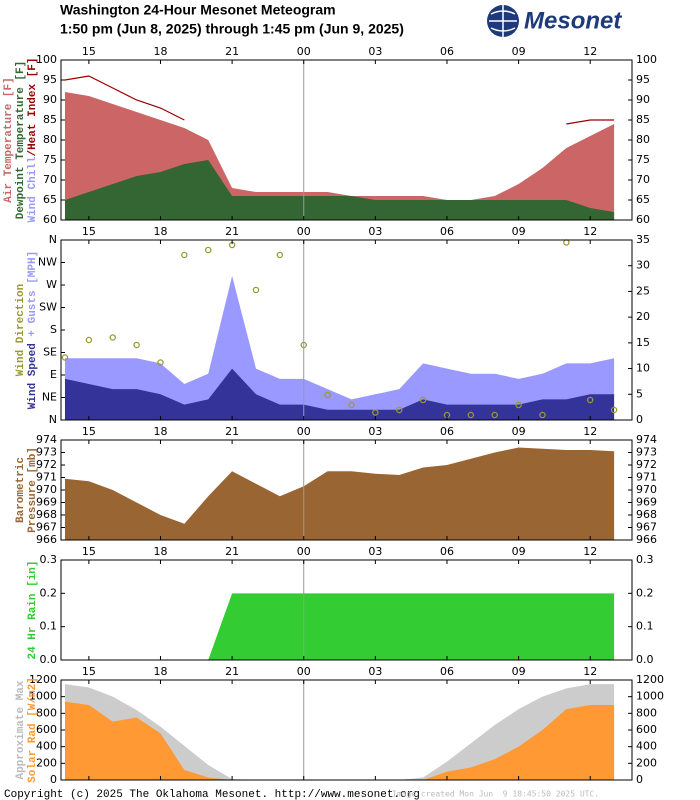 The width and height of the screenshot is (700, 800). What do you see at coordinates (646, 439) in the screenshot?
I see `y-tick-label-right: 974` at bounding box center [646, 439].